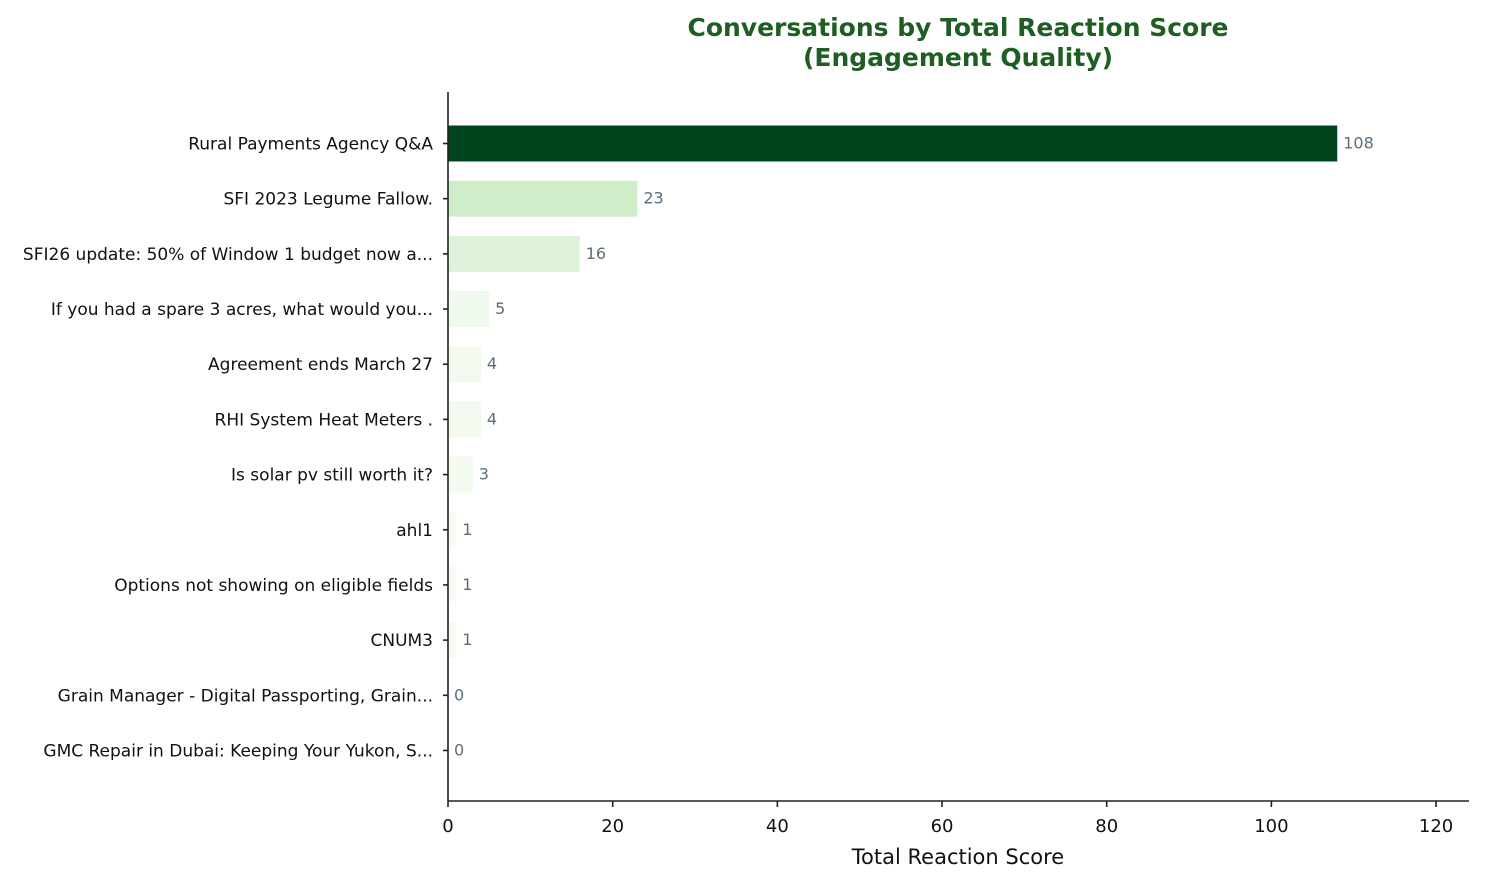 The height and width of the screenshot is (885, 1485). Describe the element at coordinates (777, 826) in the screenshot. I see `x-tick-label: 40` at that location.